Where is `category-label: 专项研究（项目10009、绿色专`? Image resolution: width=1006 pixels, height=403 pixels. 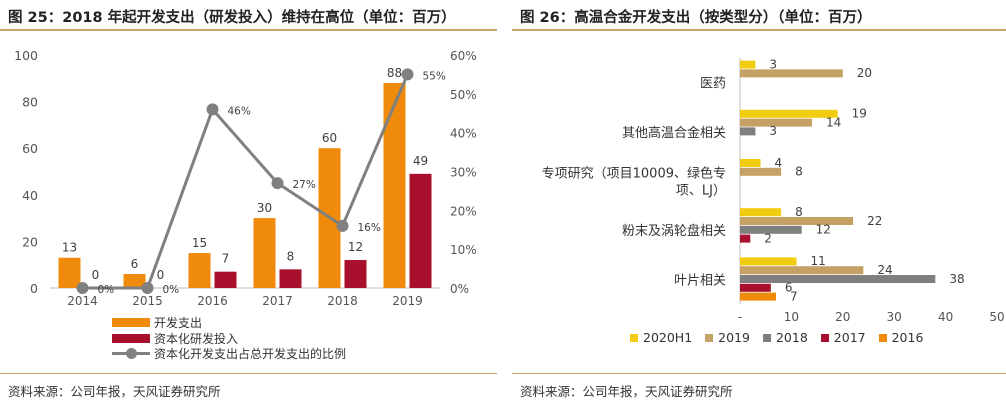
category-label: 专项研究（项目10009、绿色专 is located at coordinates (634, 174).